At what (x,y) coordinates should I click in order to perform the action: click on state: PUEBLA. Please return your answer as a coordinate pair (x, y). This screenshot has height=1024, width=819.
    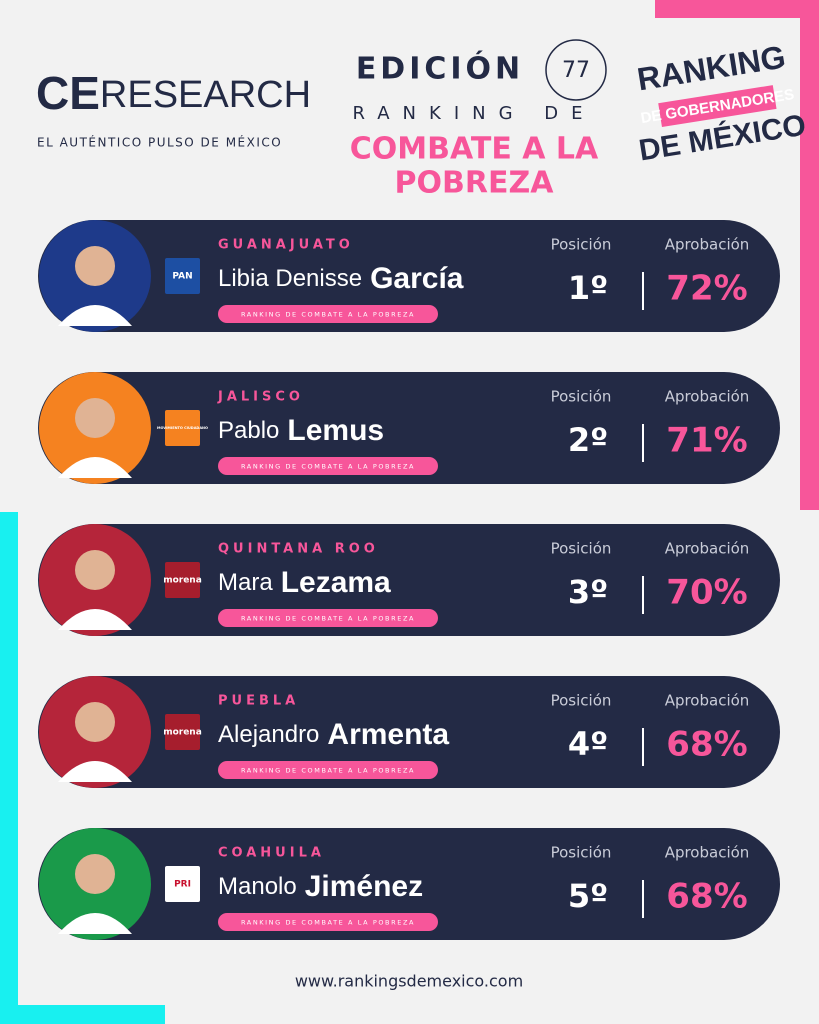
    Looking at the image, I should click on (258, 701).